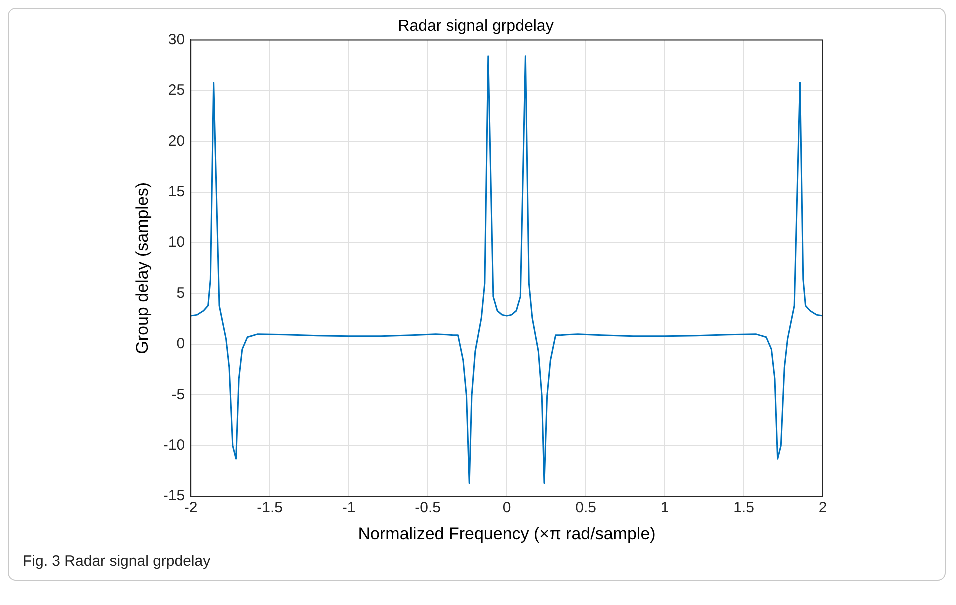 Image resolution: width=956 pixels, height=605 pixels. I want to click on x-tick-label: -2, so click(191, 508).